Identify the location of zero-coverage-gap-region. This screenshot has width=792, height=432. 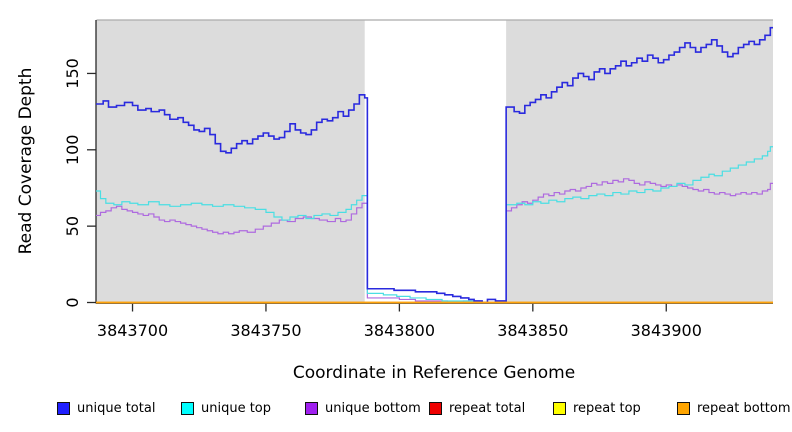
(435, 161).